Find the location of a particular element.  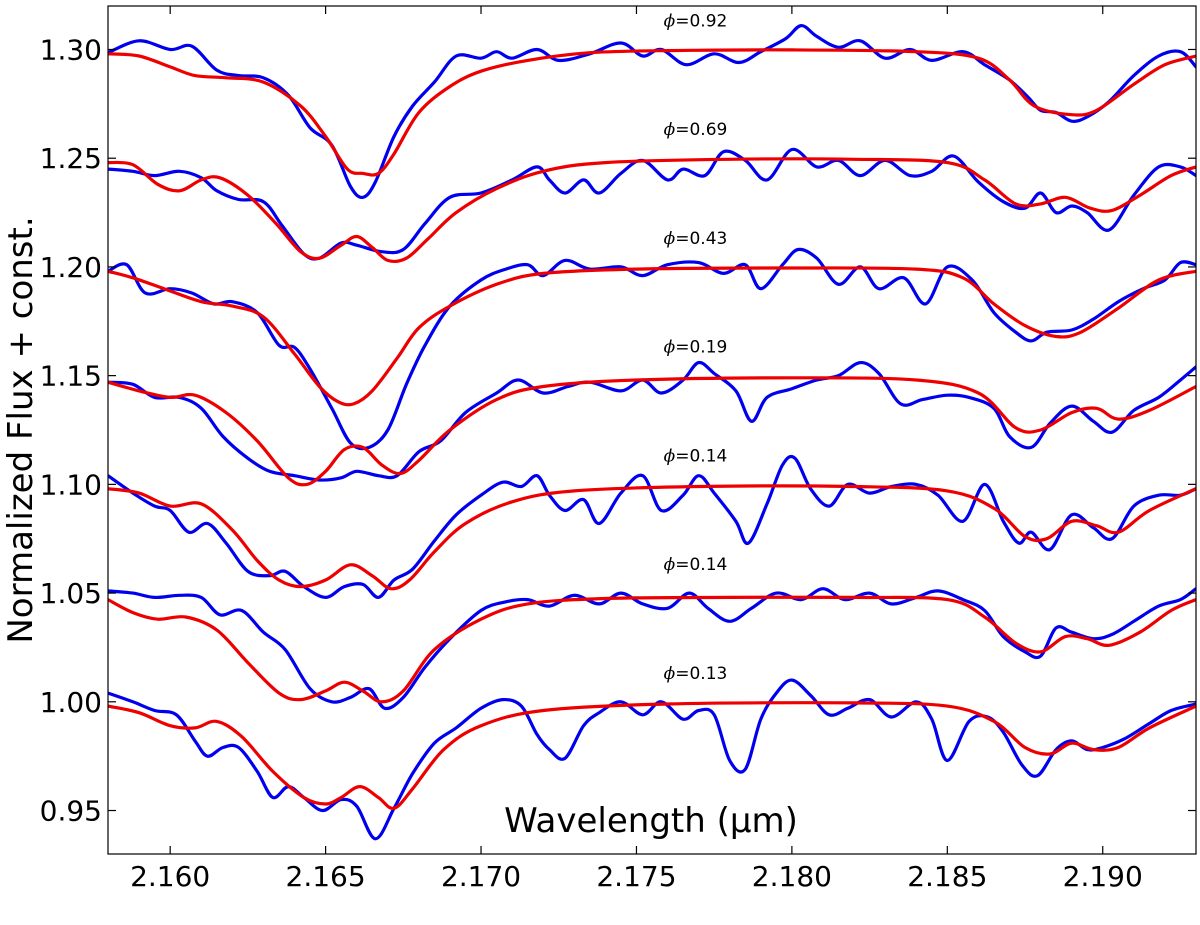

phase-value: =0.19 is located at coordinates (701, 348).